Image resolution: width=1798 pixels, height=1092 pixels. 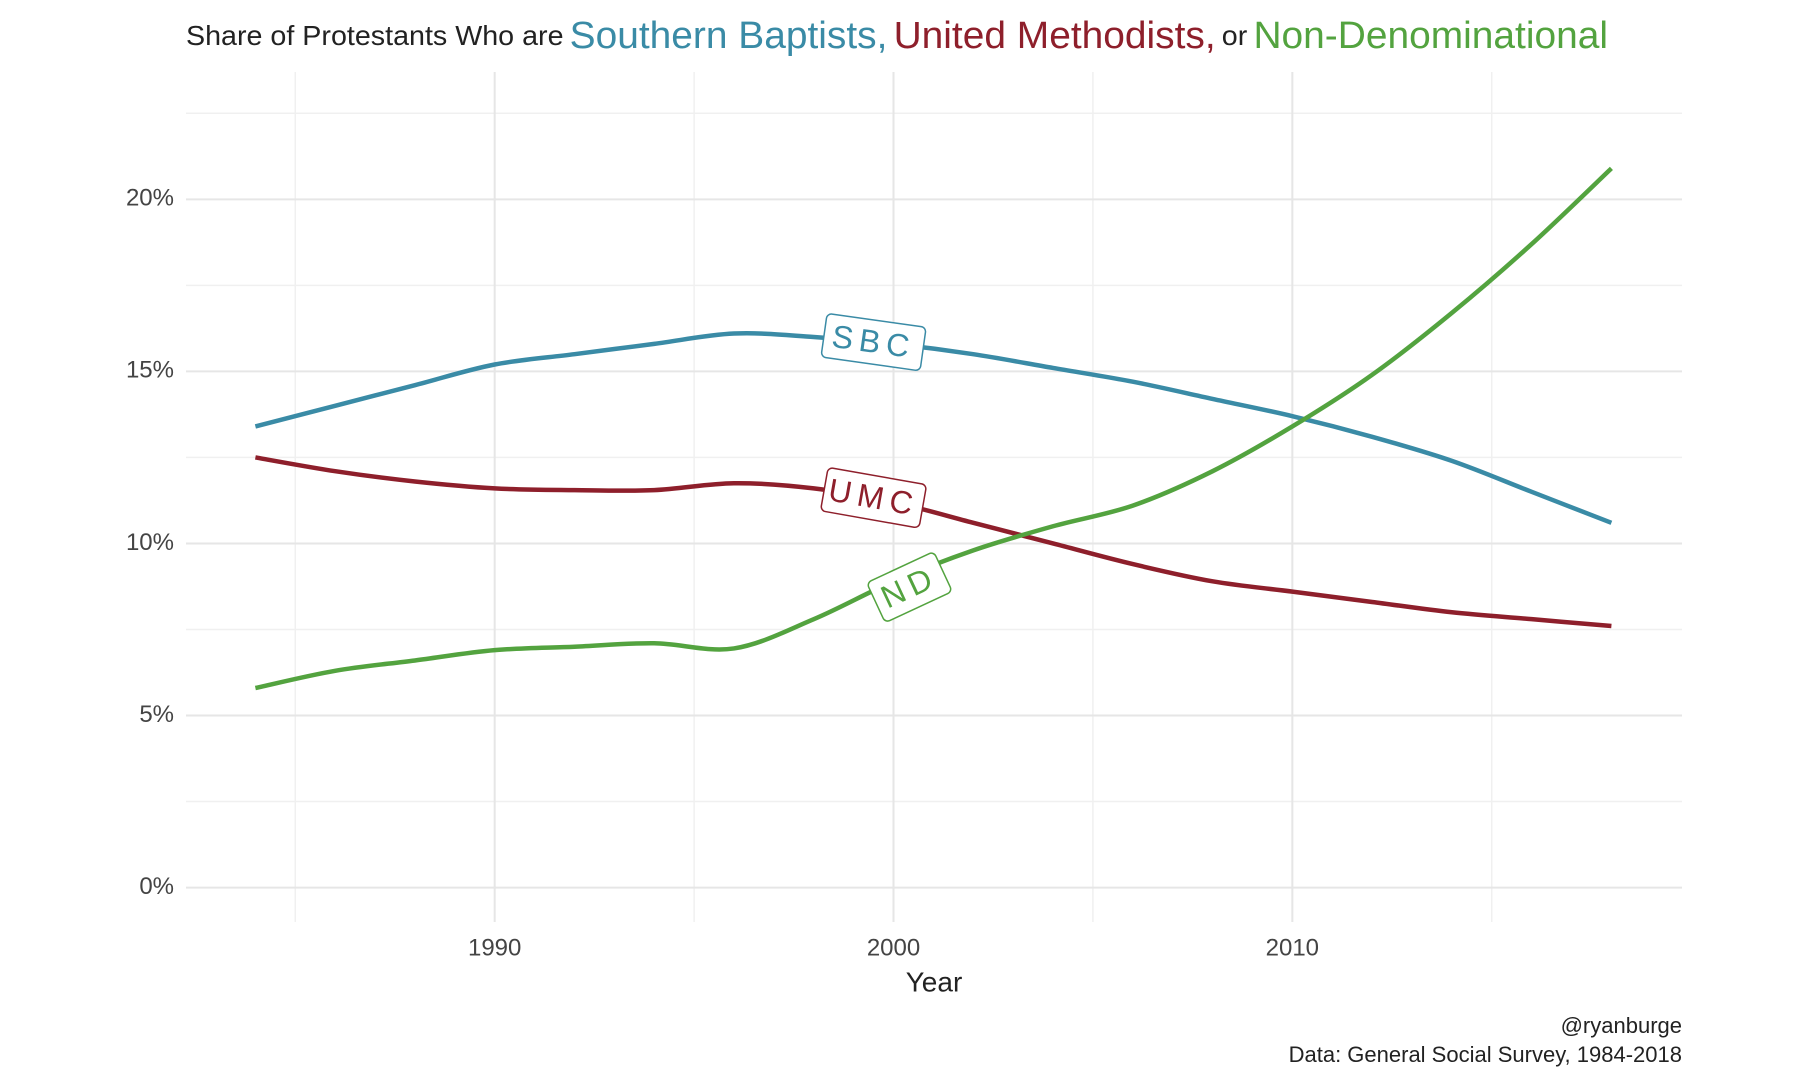 I want to click on y-tick-label: 20%, so click(x=150, y=198).